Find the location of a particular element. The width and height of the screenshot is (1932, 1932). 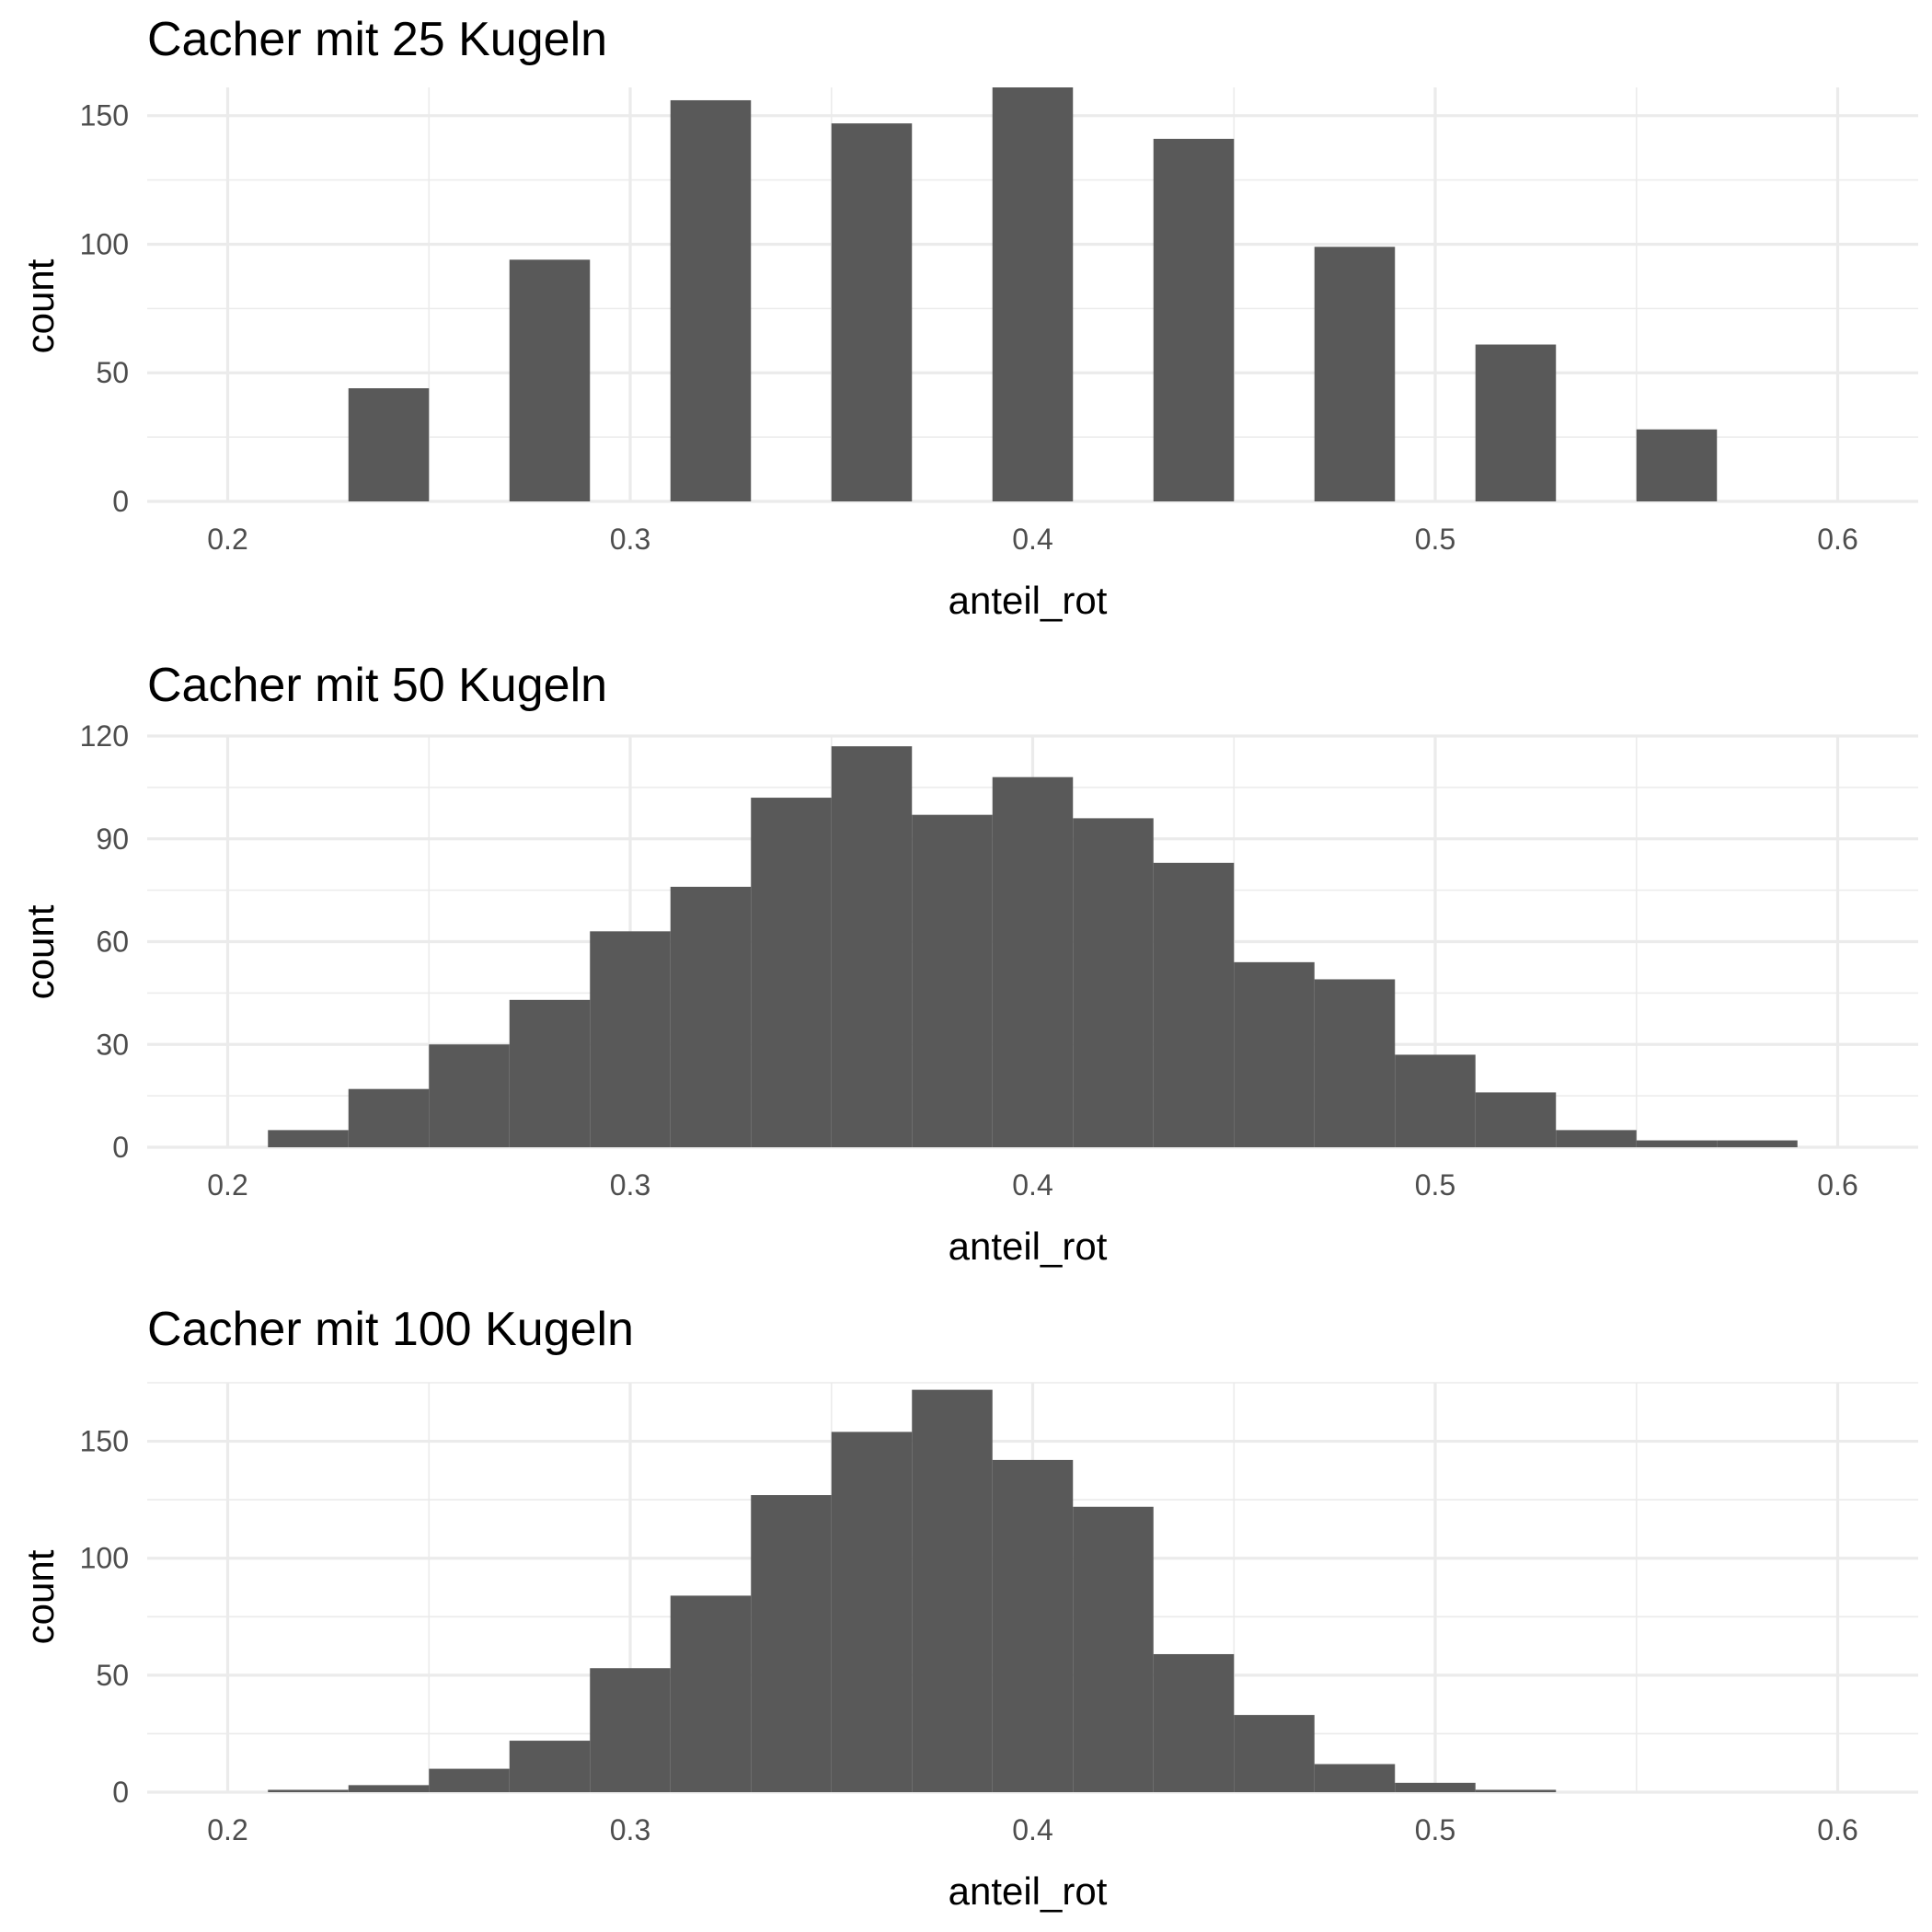

y-tick-label: 30 is located at coordinates (112, 1044).